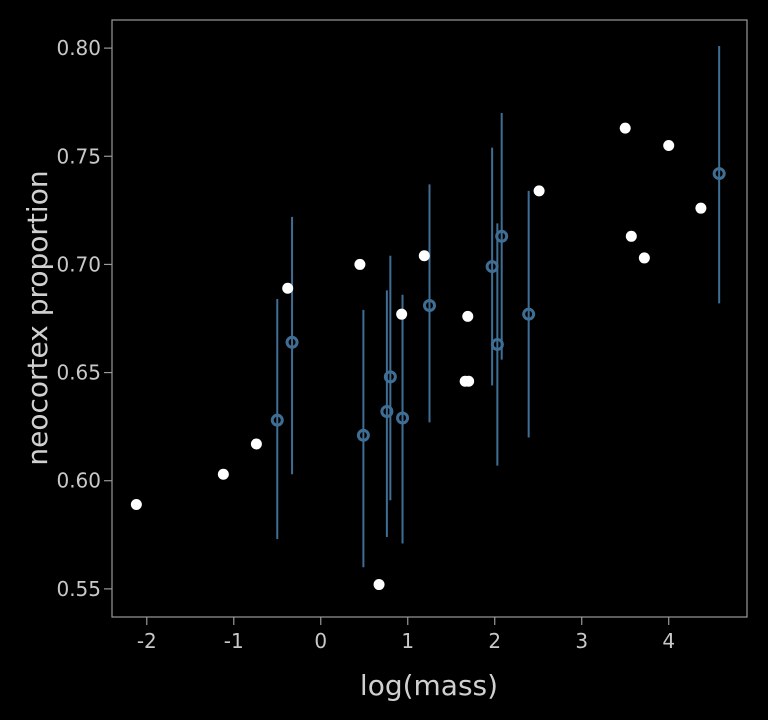 The image size is (768, 720). Describe the element at coordinates (668, 641) in the screenshot. I see `x-tick-label: 4` at that location.